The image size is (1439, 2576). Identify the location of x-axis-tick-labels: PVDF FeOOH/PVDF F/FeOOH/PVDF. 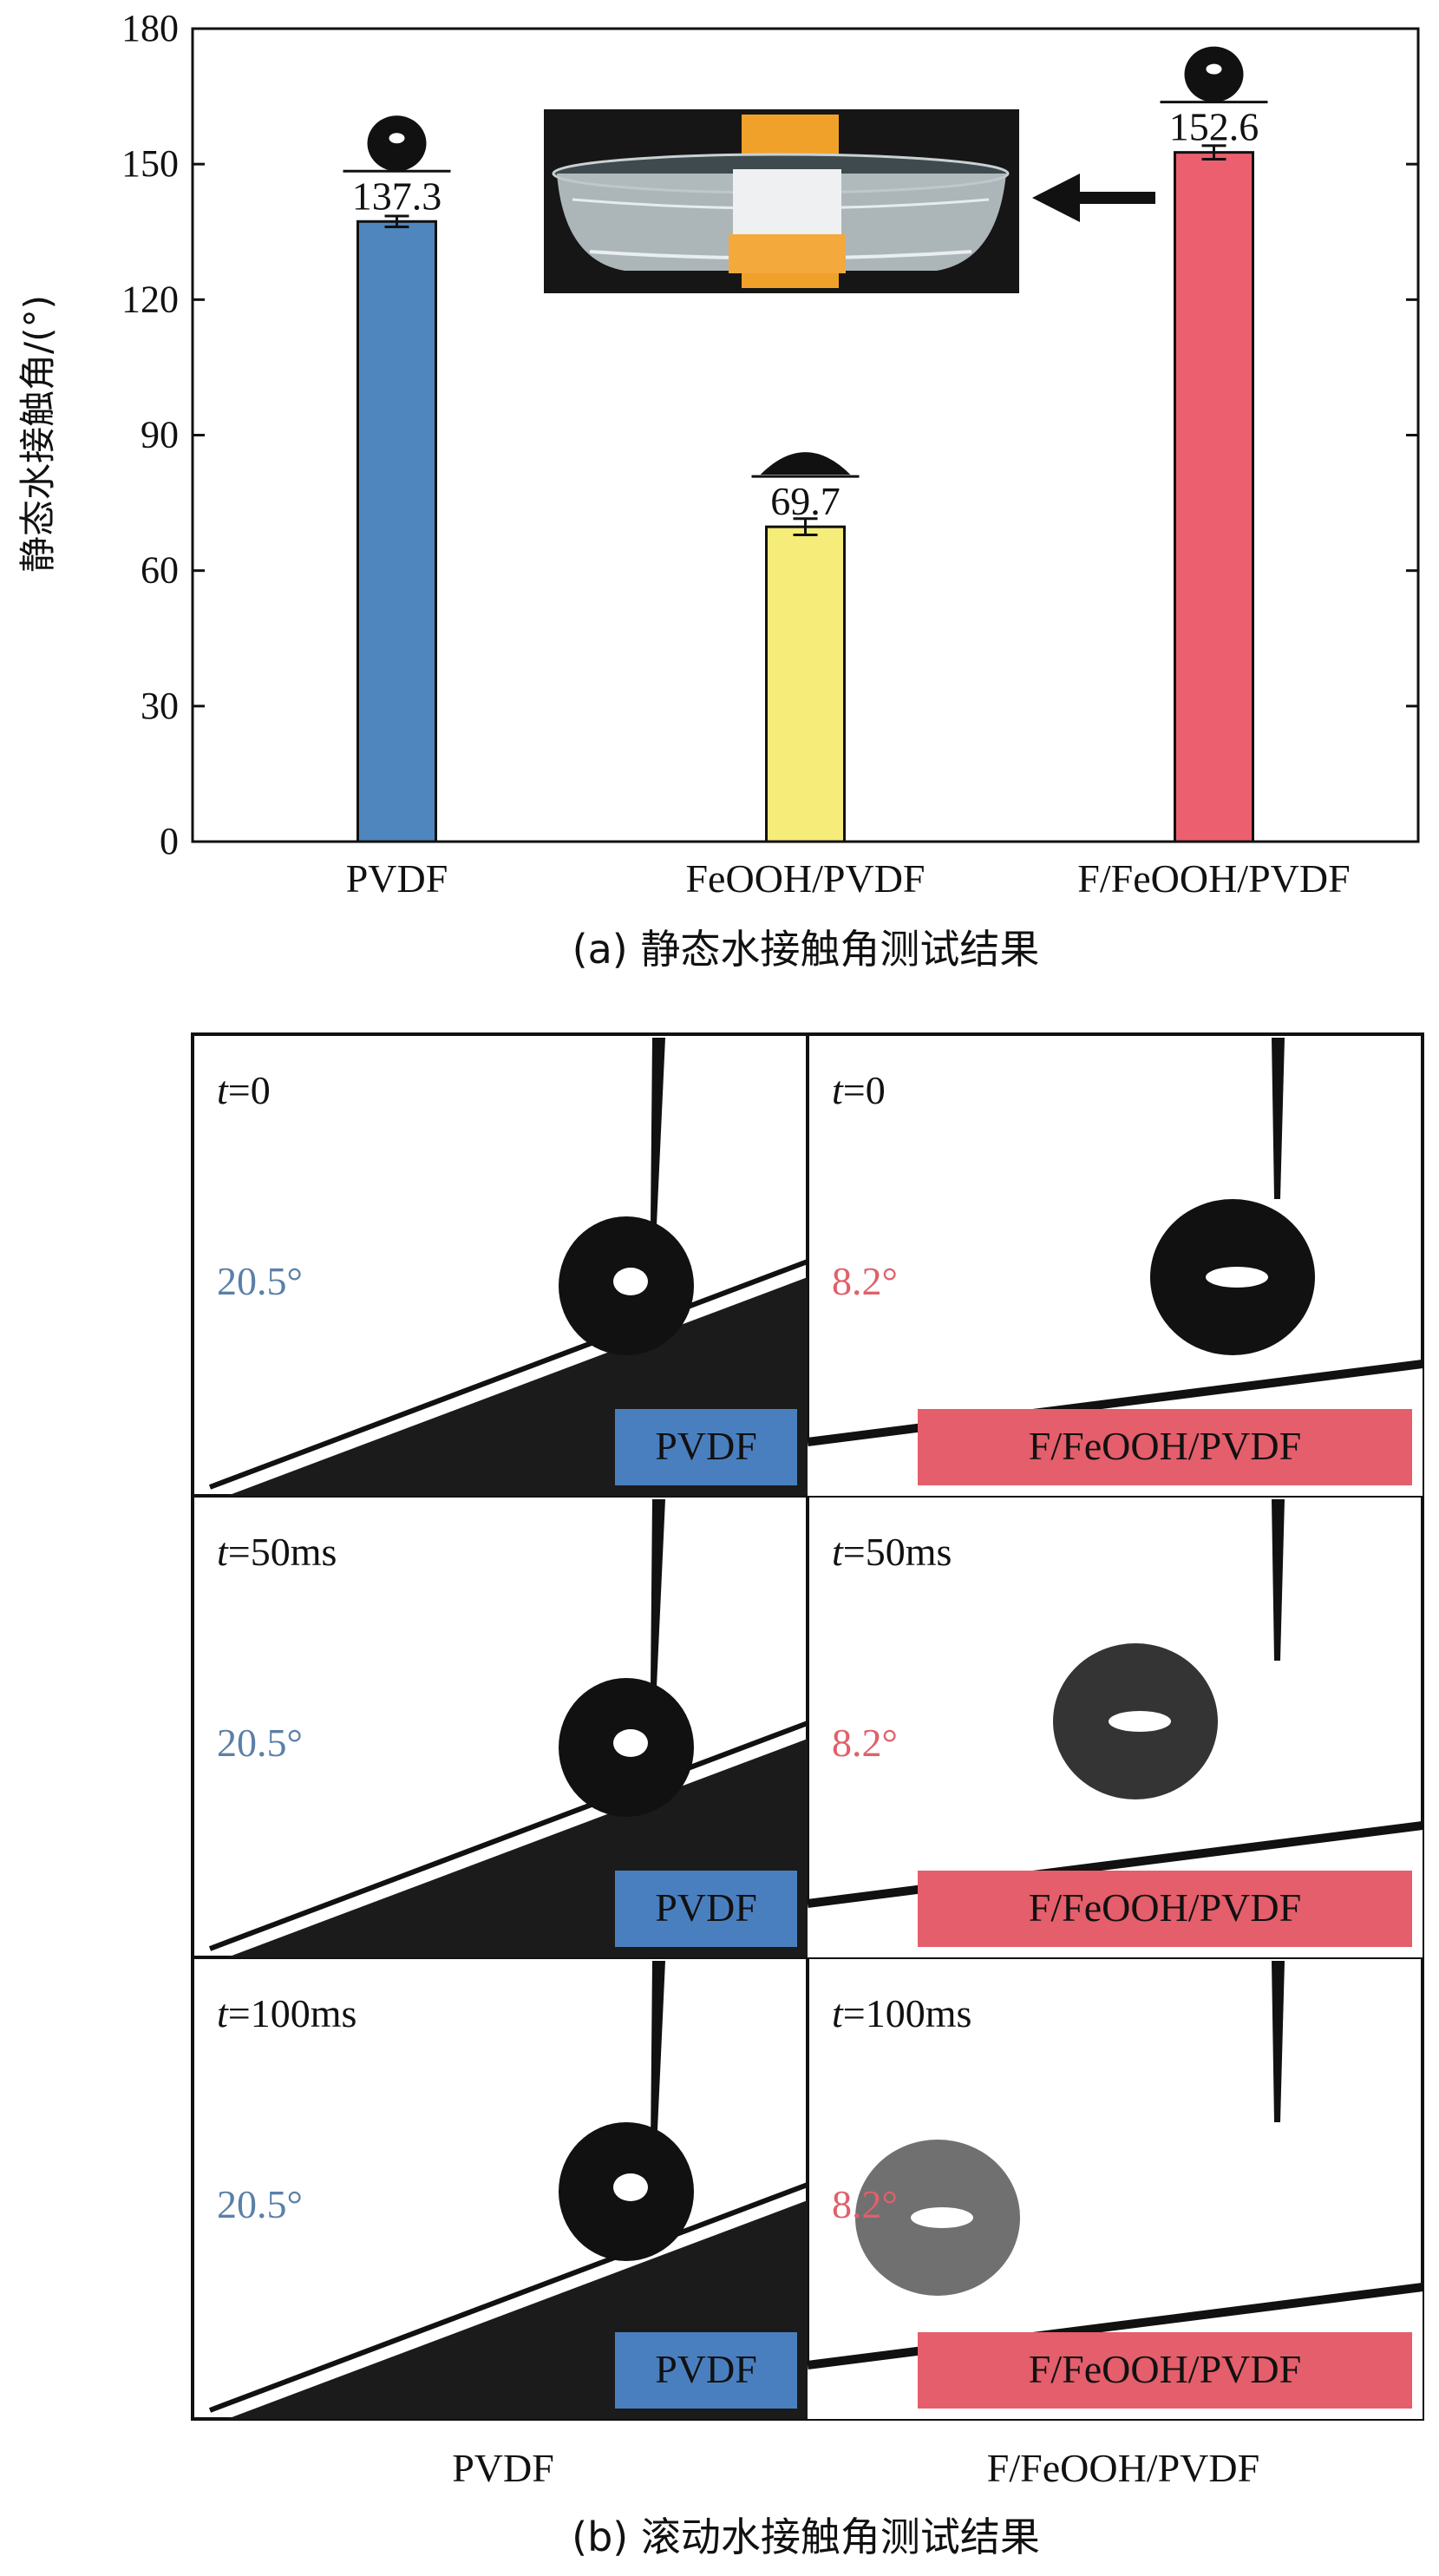
(848, 878).